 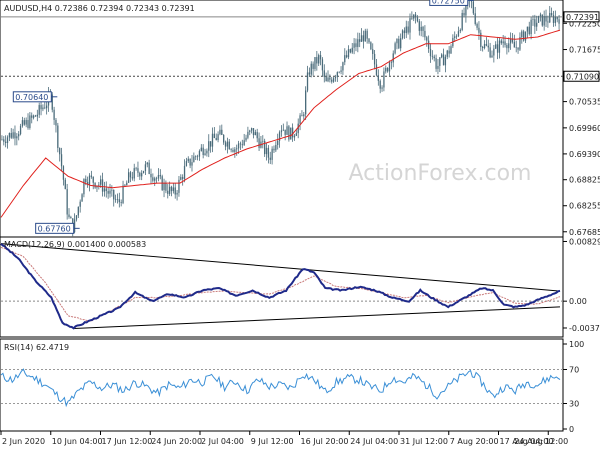 I want to click on macd-title: MACD(12,26,9) 0.001400 0.000583, so click(x=75, y=244).